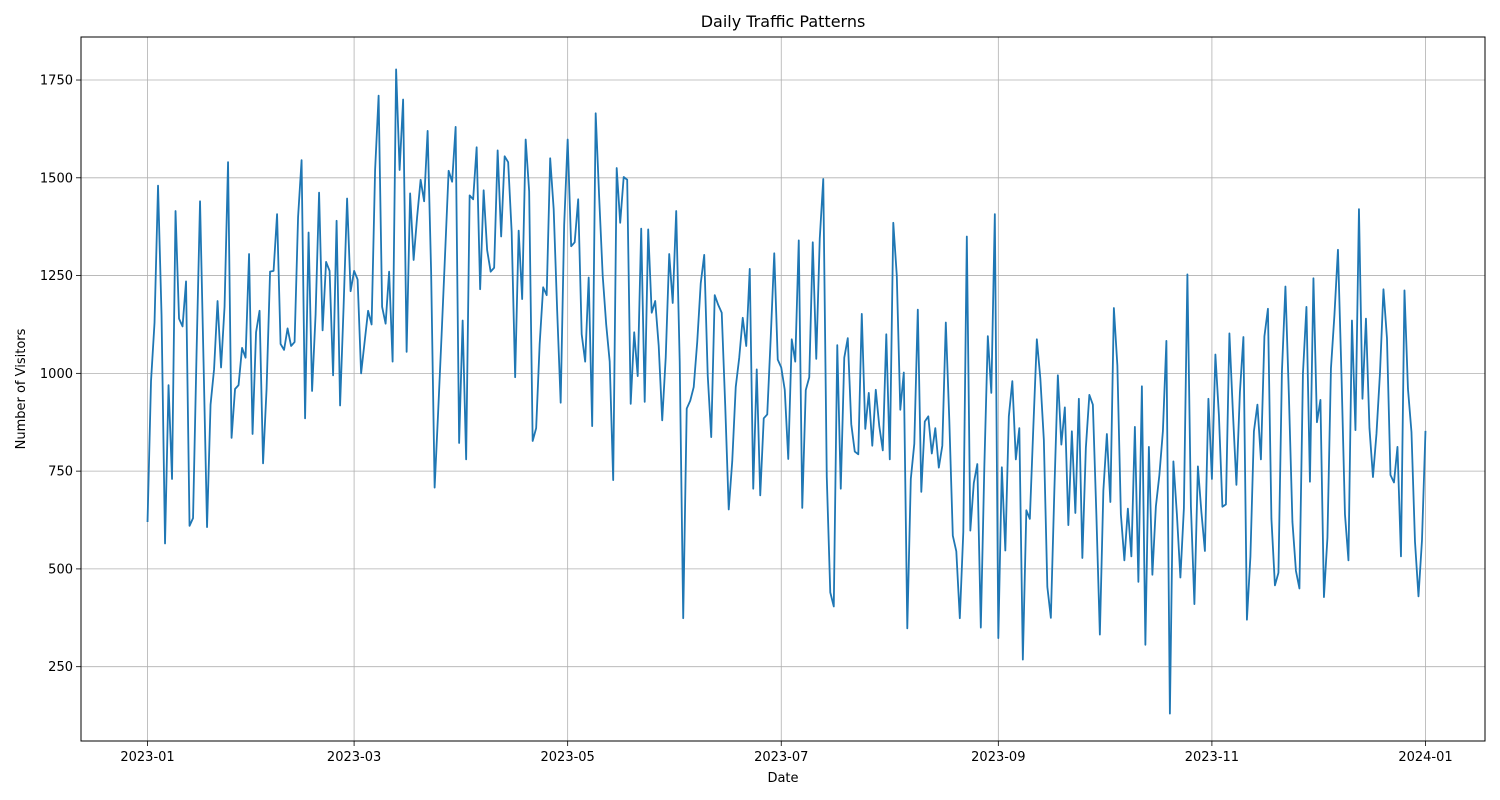 The height and width of the screenshot is (800, 1500). What do you see at coordinates (56, 276) in the screenshot?
I see `y-tick-label: 1250` at bounding box center [56, 276].